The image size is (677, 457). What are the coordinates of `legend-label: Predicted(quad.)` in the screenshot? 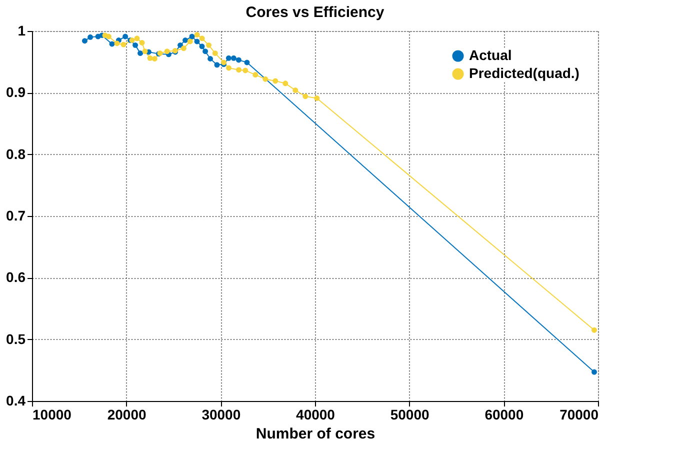 It's located at (524, 73).